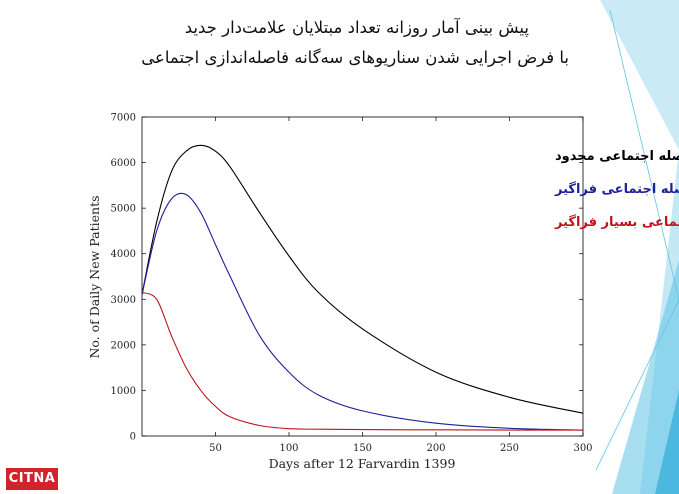 The height and width of the screenshot is (494, 679). I want to click on x-tick-label: 150, so click(362, 448).